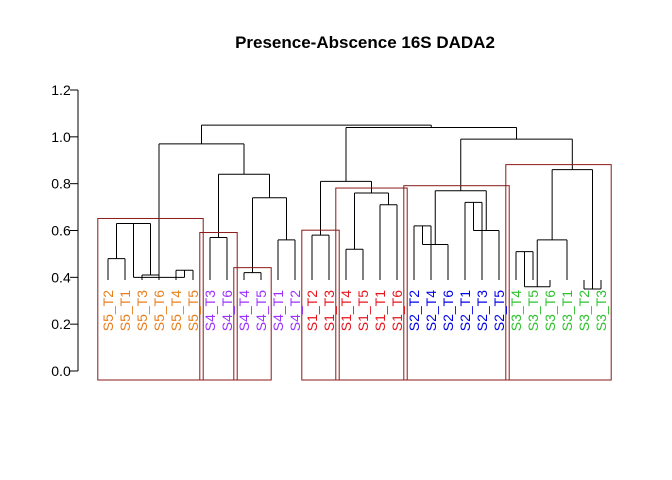  Describe the element at coordinates (397, 310) in the screenshot. I see `leaf-label: S1_T6` at that location.